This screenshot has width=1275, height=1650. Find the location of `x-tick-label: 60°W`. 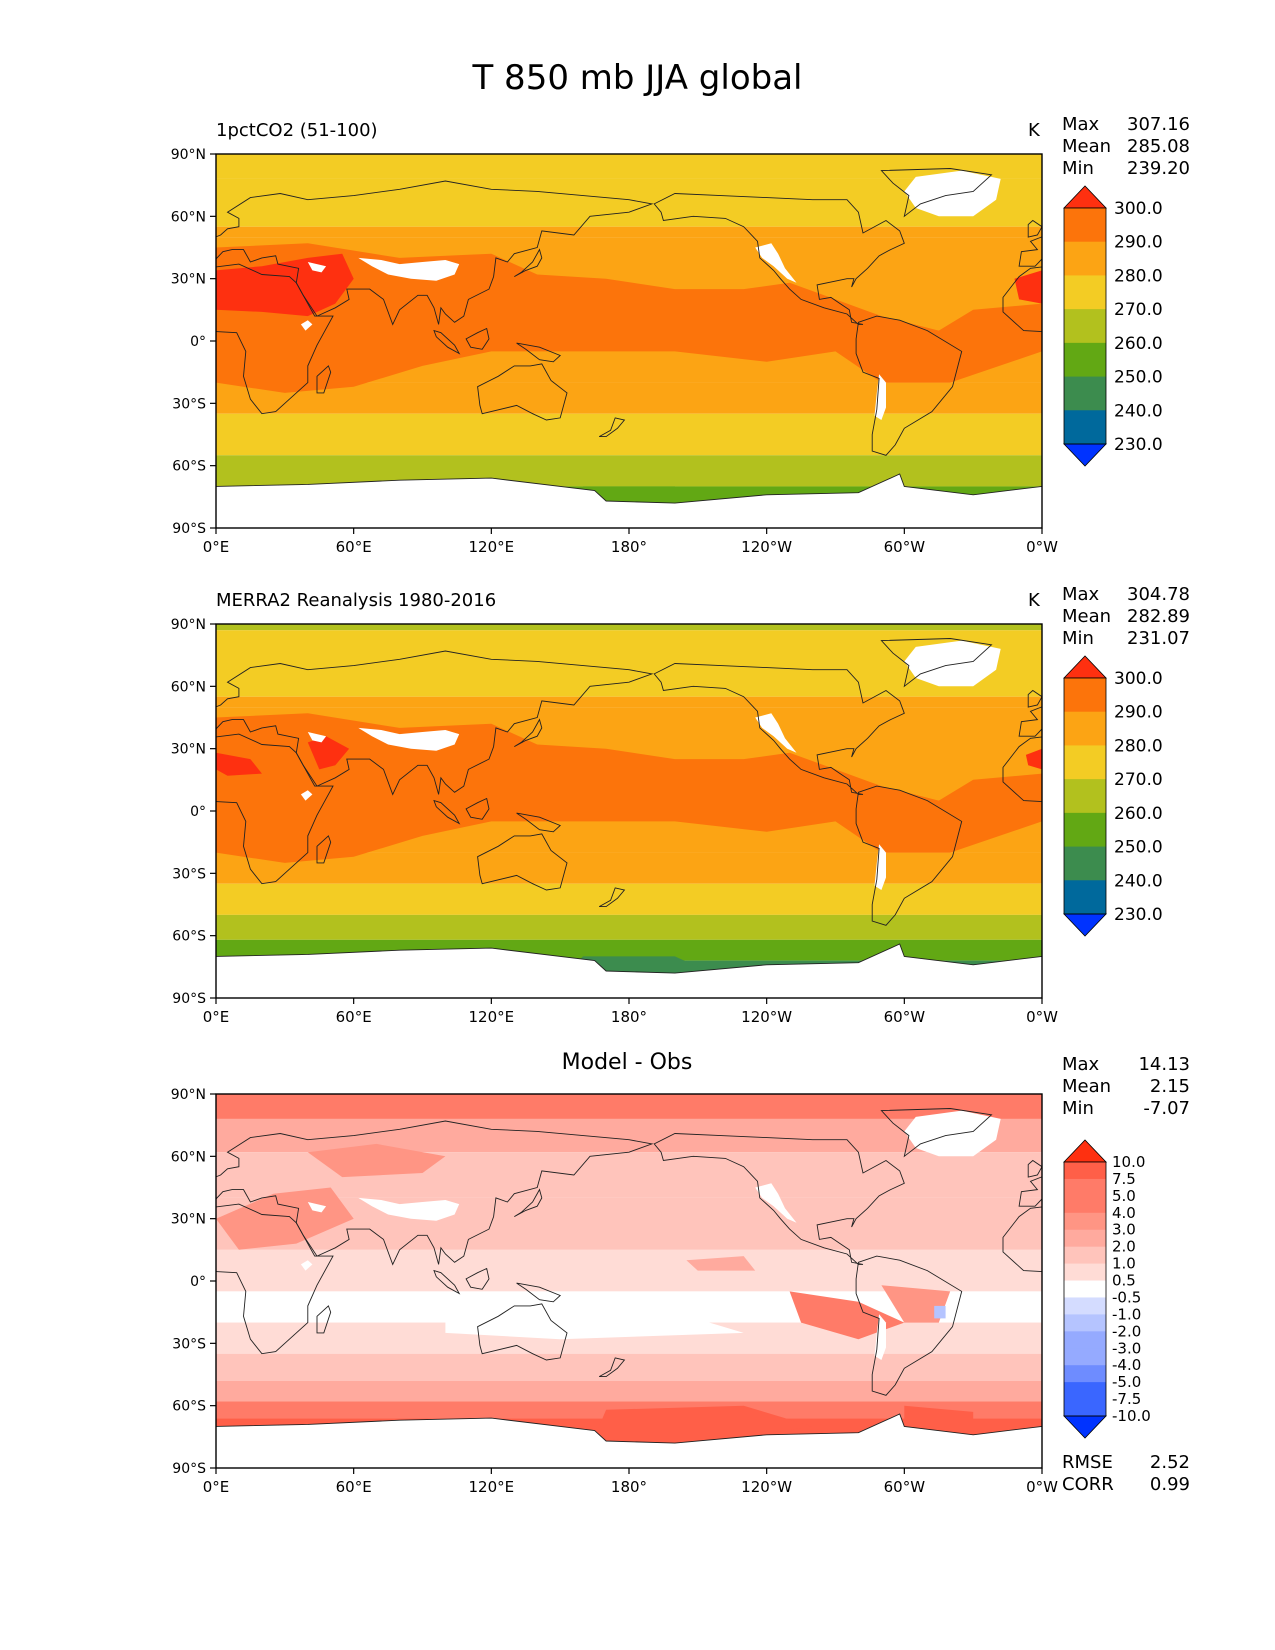

x-tick-label: 60°W is located at coordinates (905, 1017).